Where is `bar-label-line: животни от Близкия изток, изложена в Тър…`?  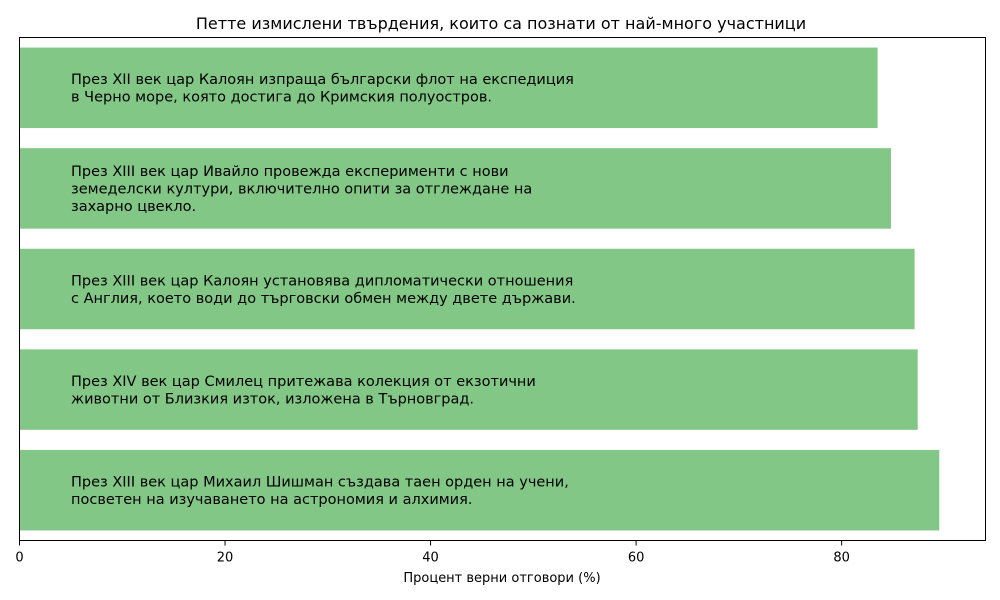
bar-label-line: животни от Близкия изток, изложена в Тър… is located at coordinates (272, 399).